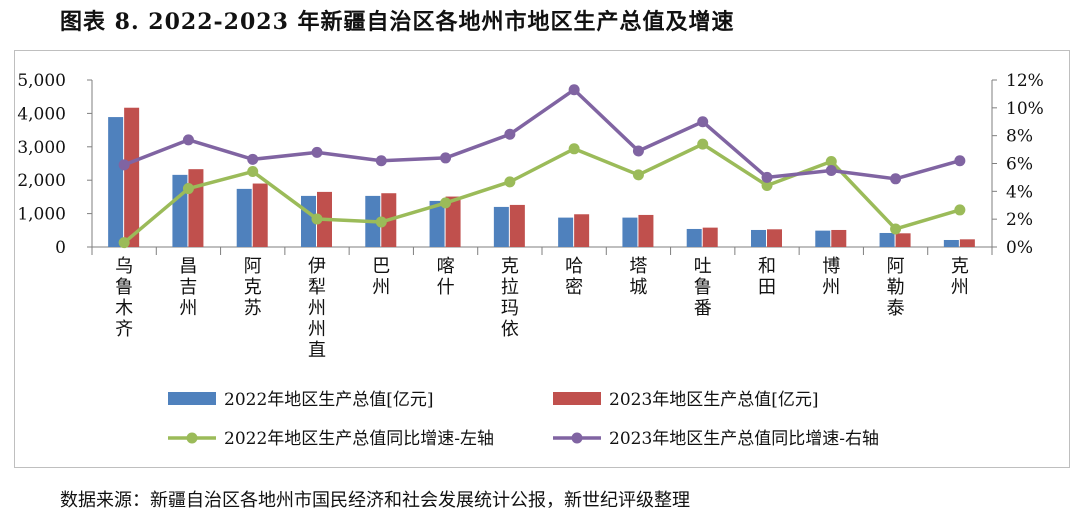  Describe the element at coordinates (41, 81) in the screenshot. I see `left-tick-label: 5,000` at that location.